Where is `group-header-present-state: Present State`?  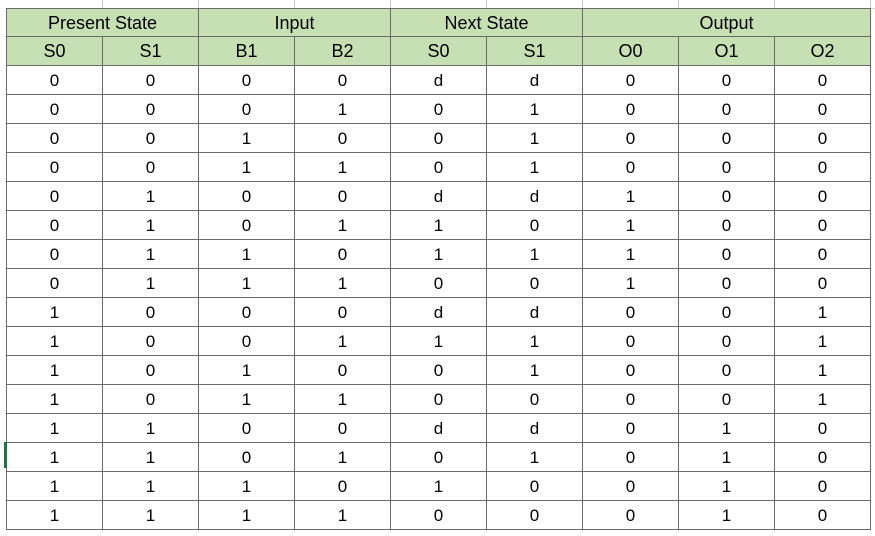 group-header-present-state: Present State is located at coordinates (102, 22).